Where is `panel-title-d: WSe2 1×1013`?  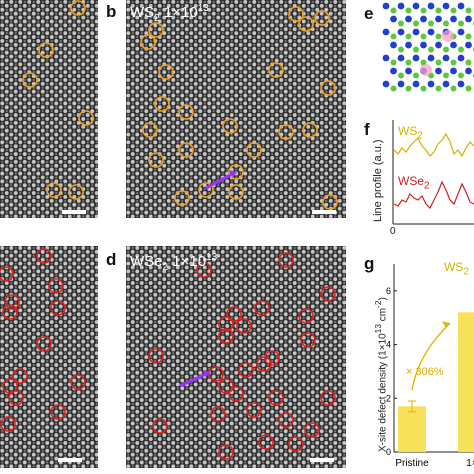 panel-title-d: WSe2 1×1013 is located at coordinates (174, 262).